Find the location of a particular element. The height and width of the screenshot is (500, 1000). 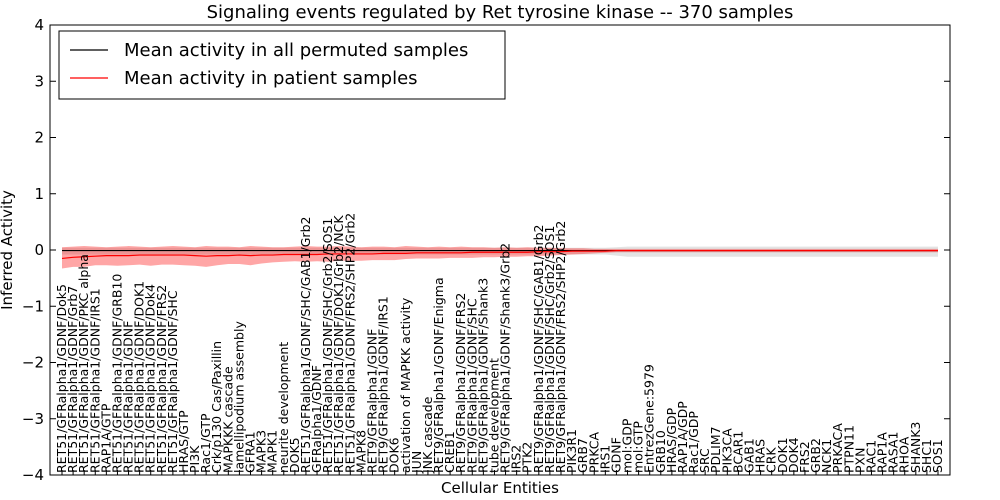

x-category-label: DOK4 is located at coordinates (793, 455).